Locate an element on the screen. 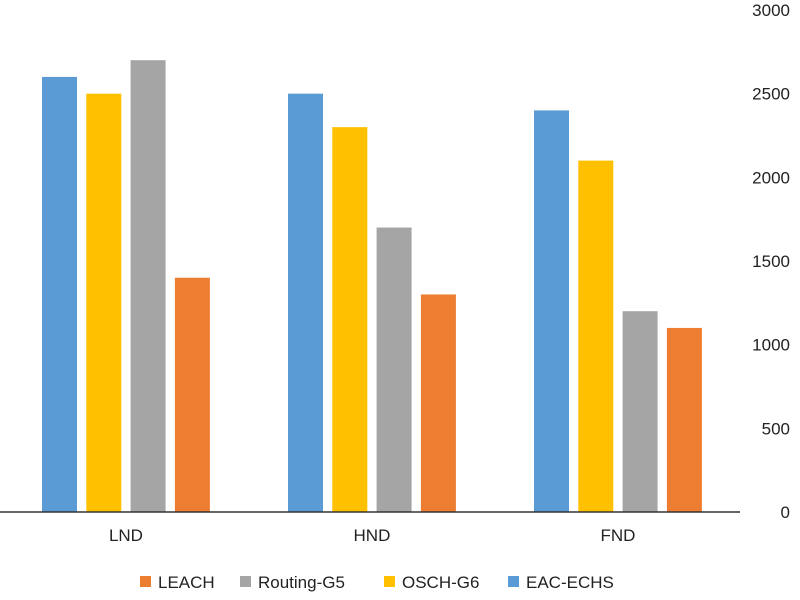 The height and width of the screenshot is (600, 800). y-tick-label: 1000 is located at coordinates (771, 345).